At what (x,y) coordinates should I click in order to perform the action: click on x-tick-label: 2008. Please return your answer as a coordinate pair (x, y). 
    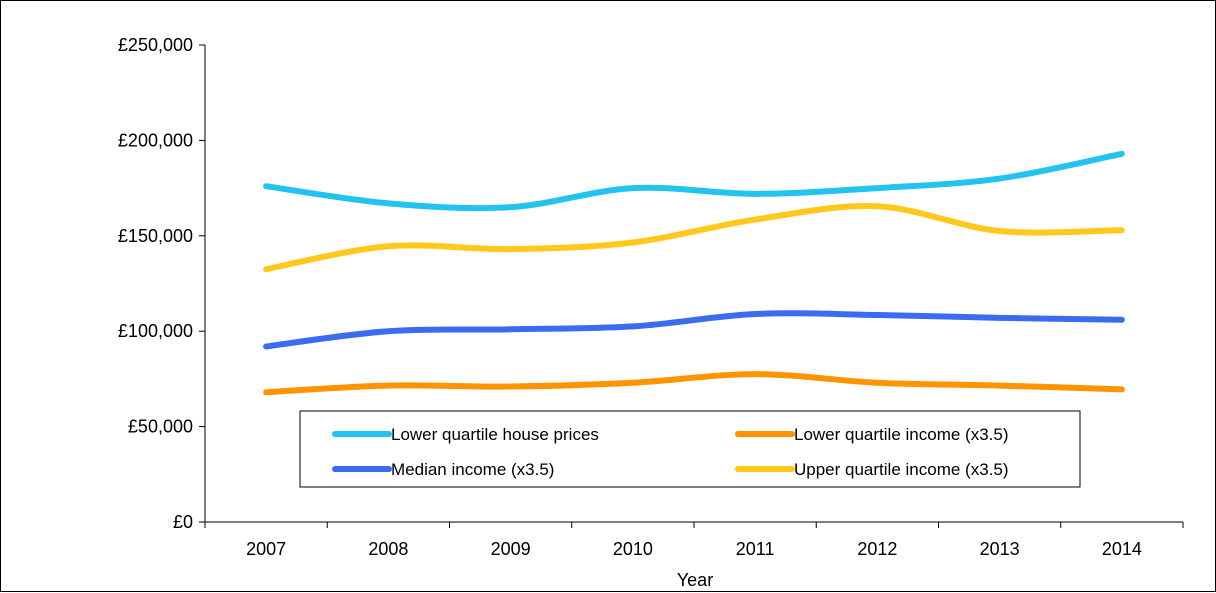
    Looking at the image, I should click on (388, 549).